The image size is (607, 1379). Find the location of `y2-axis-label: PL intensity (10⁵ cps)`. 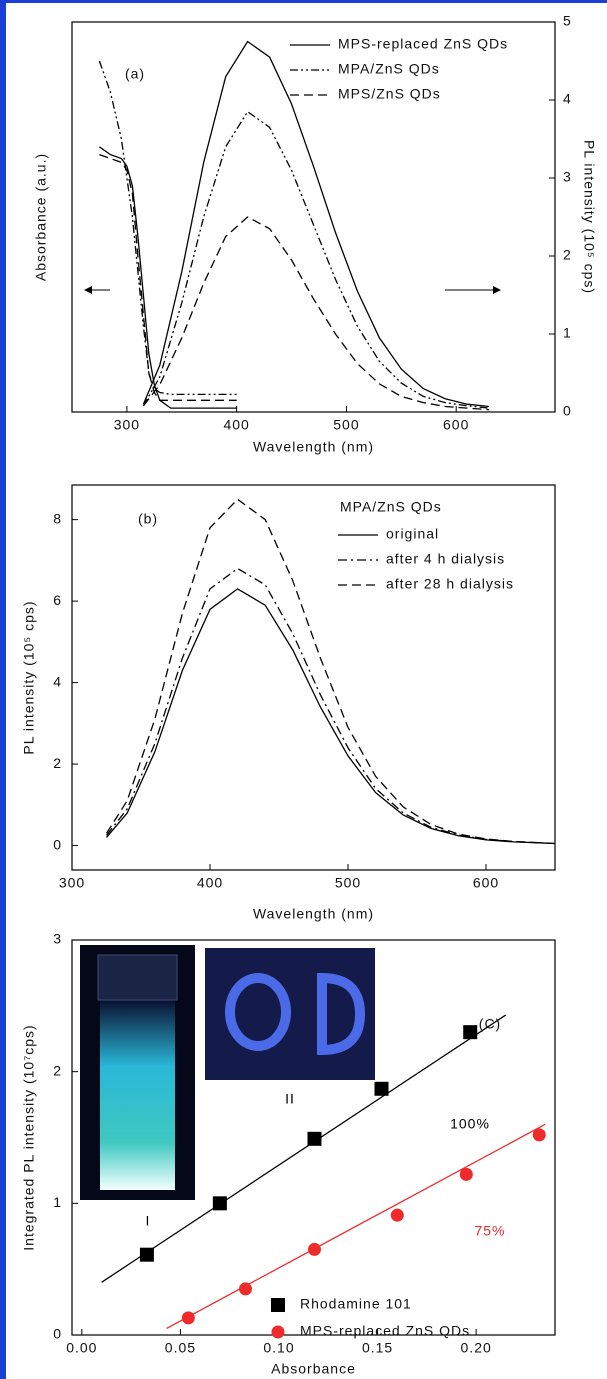

y2-axis-label: PL intensity (10⁵ cps) is located at coordinates (589, 217).